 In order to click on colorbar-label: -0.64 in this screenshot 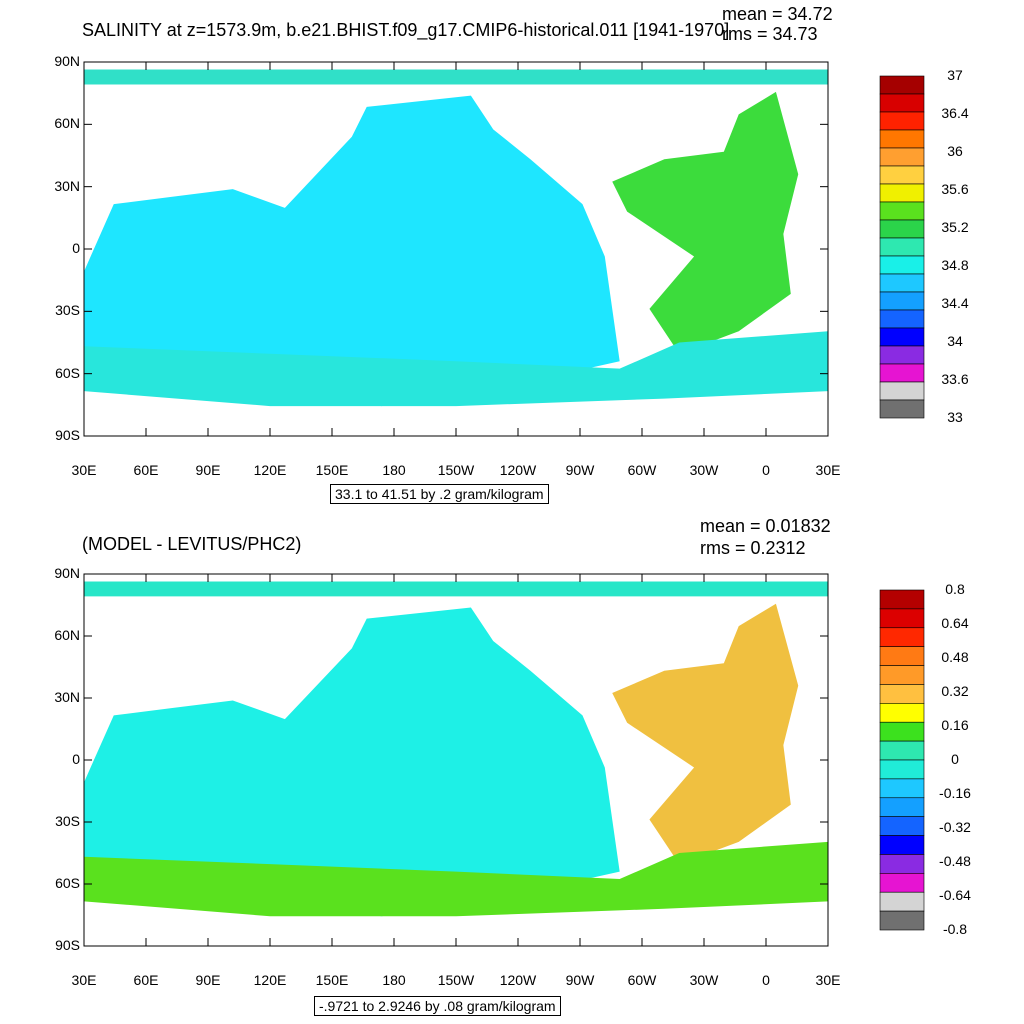, I will do `click(955, 895)`.